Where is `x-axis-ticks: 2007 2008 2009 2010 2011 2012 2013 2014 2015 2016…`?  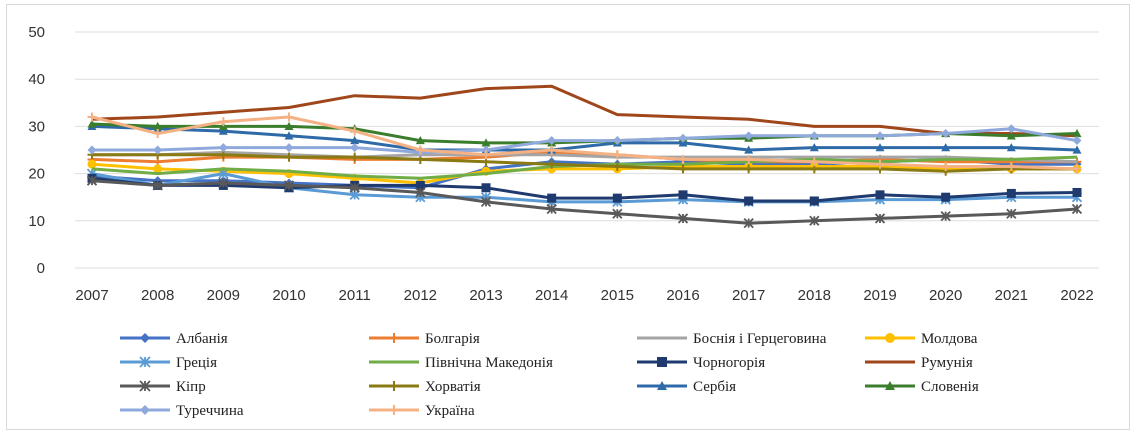 x-axis-ticks: 2007 2008 2009 2010 2011 2012 2013 2014 2015 2016… is located at coordinates (584, 295).